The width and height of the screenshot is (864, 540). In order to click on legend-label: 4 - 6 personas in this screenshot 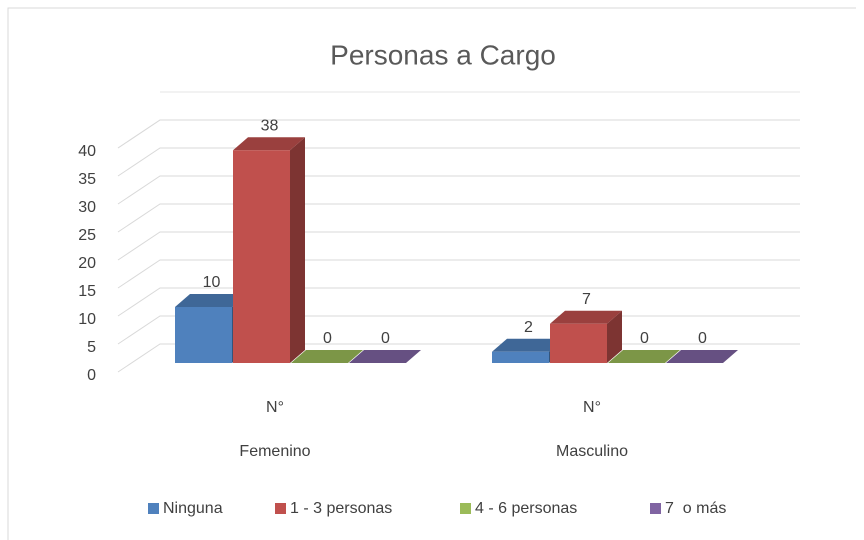, I will do `click(526, 508)`.